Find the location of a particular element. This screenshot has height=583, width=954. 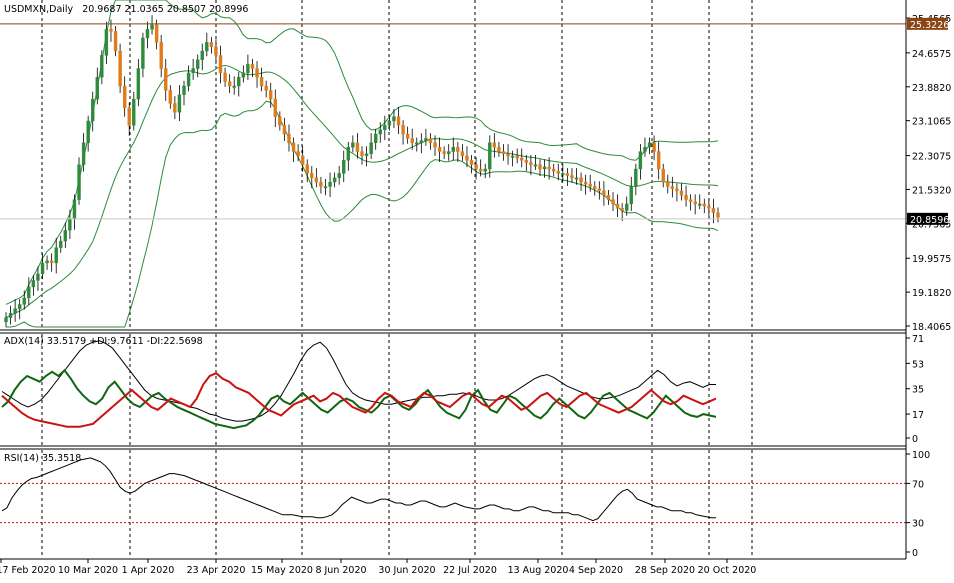

adx-tick-label: 71 is located at coordinates (918, 339).